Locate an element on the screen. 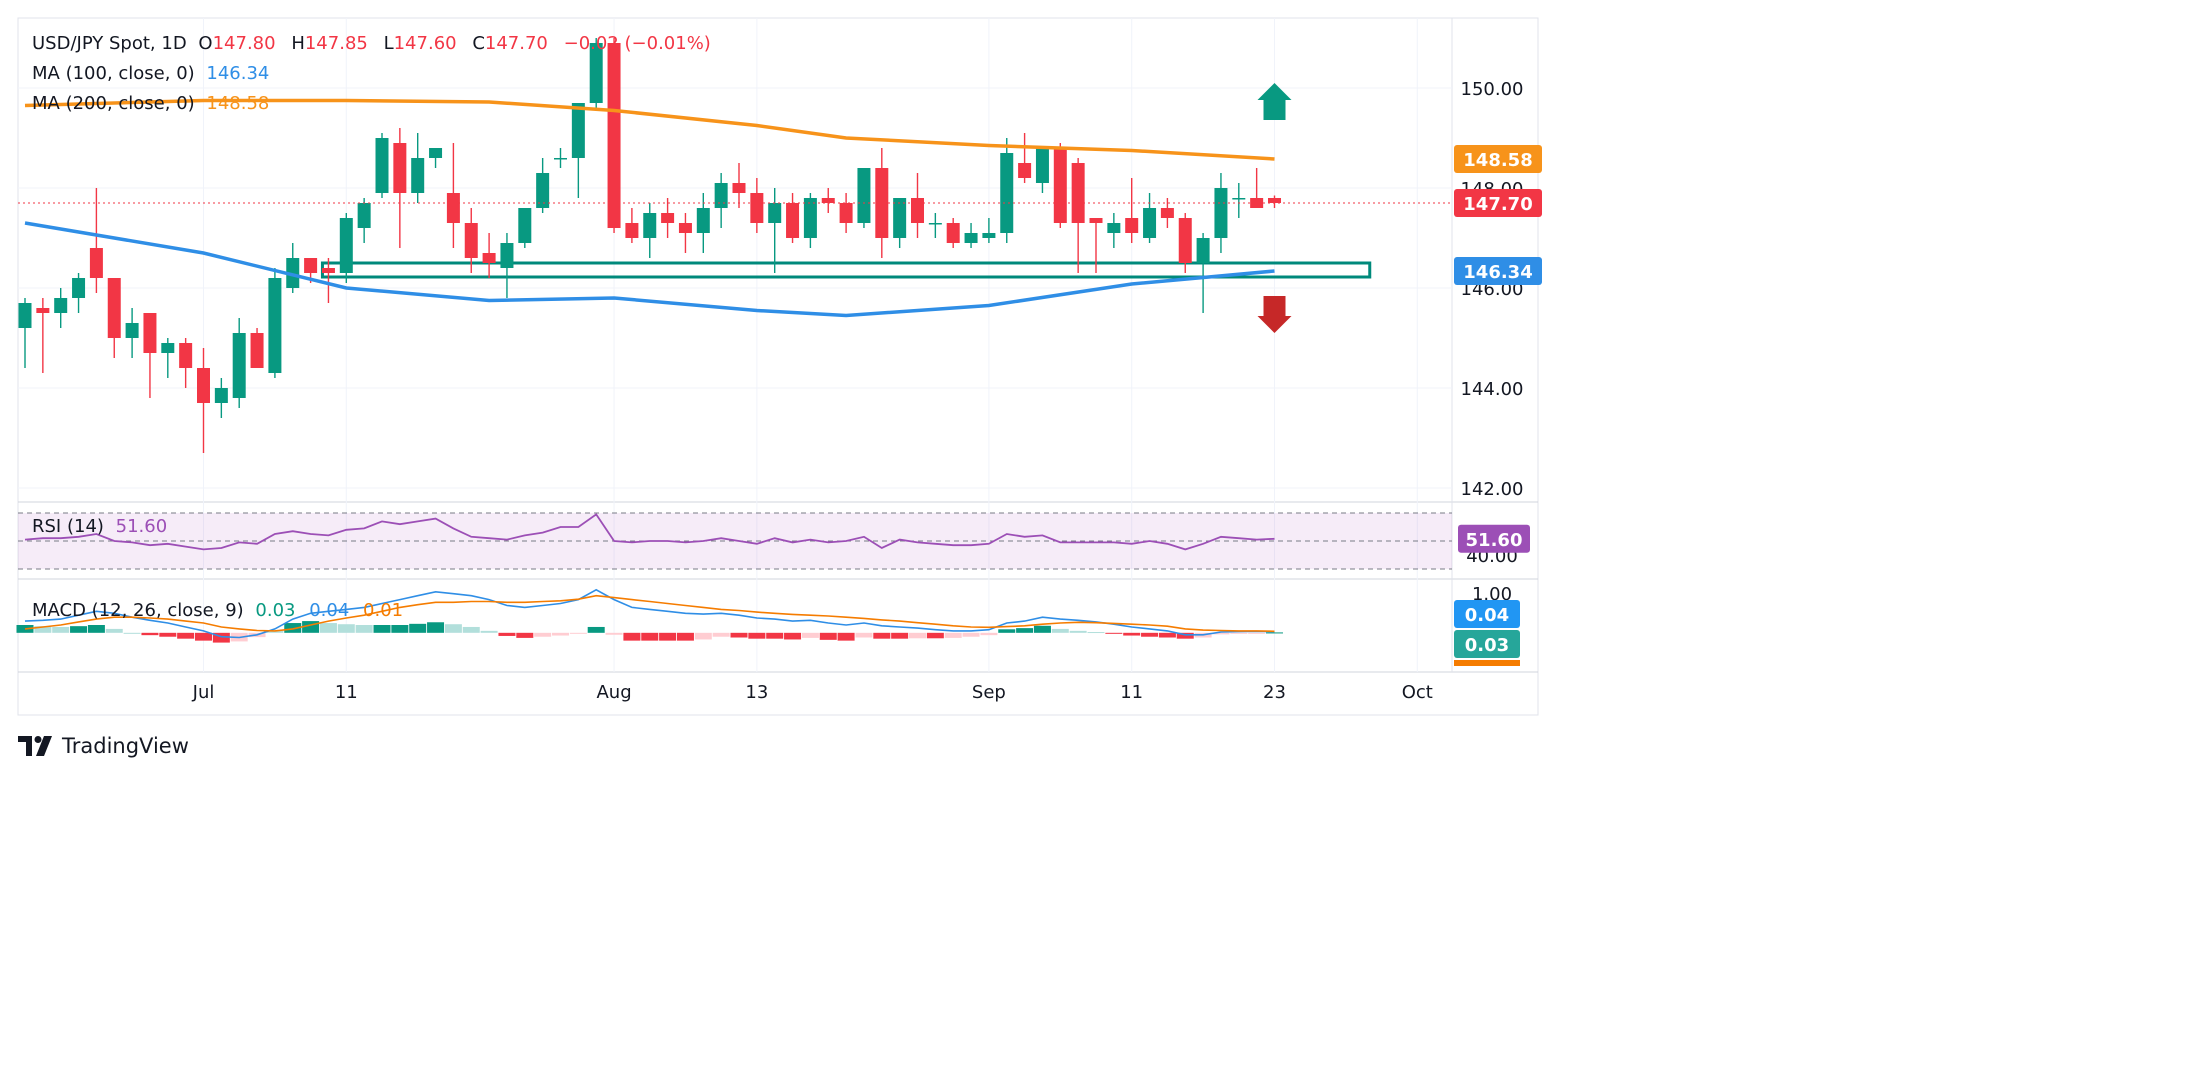 The width and height of the screenshot is (2208, 1072). low-label: L is located at coordinates (388, 43).